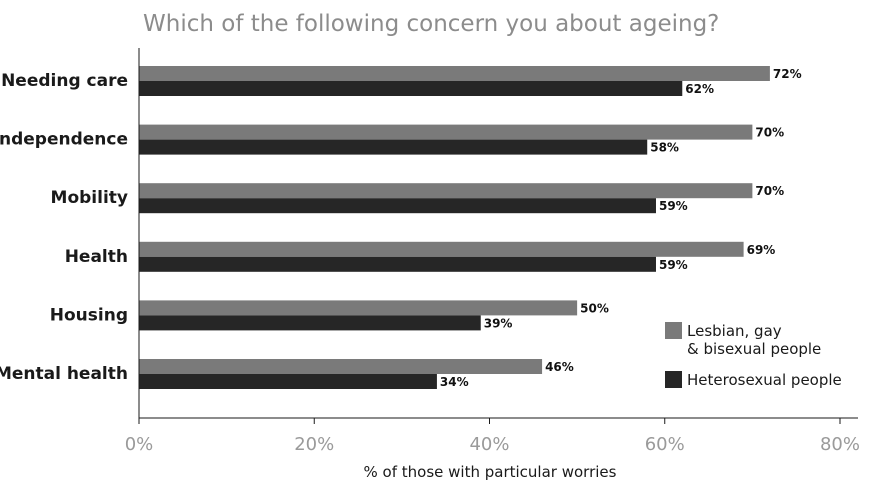 Image resolution: width=871 pixels, height=481 pixels. What do you see at coordinates (699, 89) in the screenshot?
I see `data-label: 62%` at bounding box center [699, 89].